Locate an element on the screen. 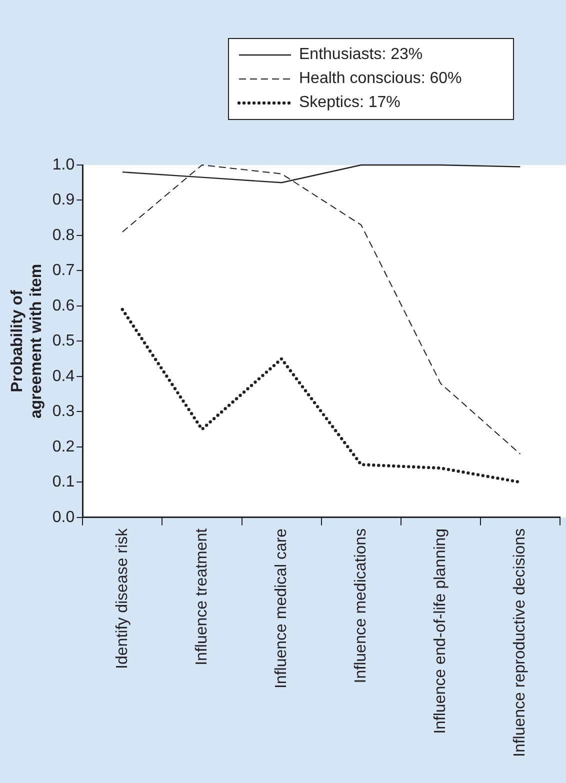 This screenshot has width=566, height=783. y-tick-label: 0.4 is located at coordinates (63, 376).